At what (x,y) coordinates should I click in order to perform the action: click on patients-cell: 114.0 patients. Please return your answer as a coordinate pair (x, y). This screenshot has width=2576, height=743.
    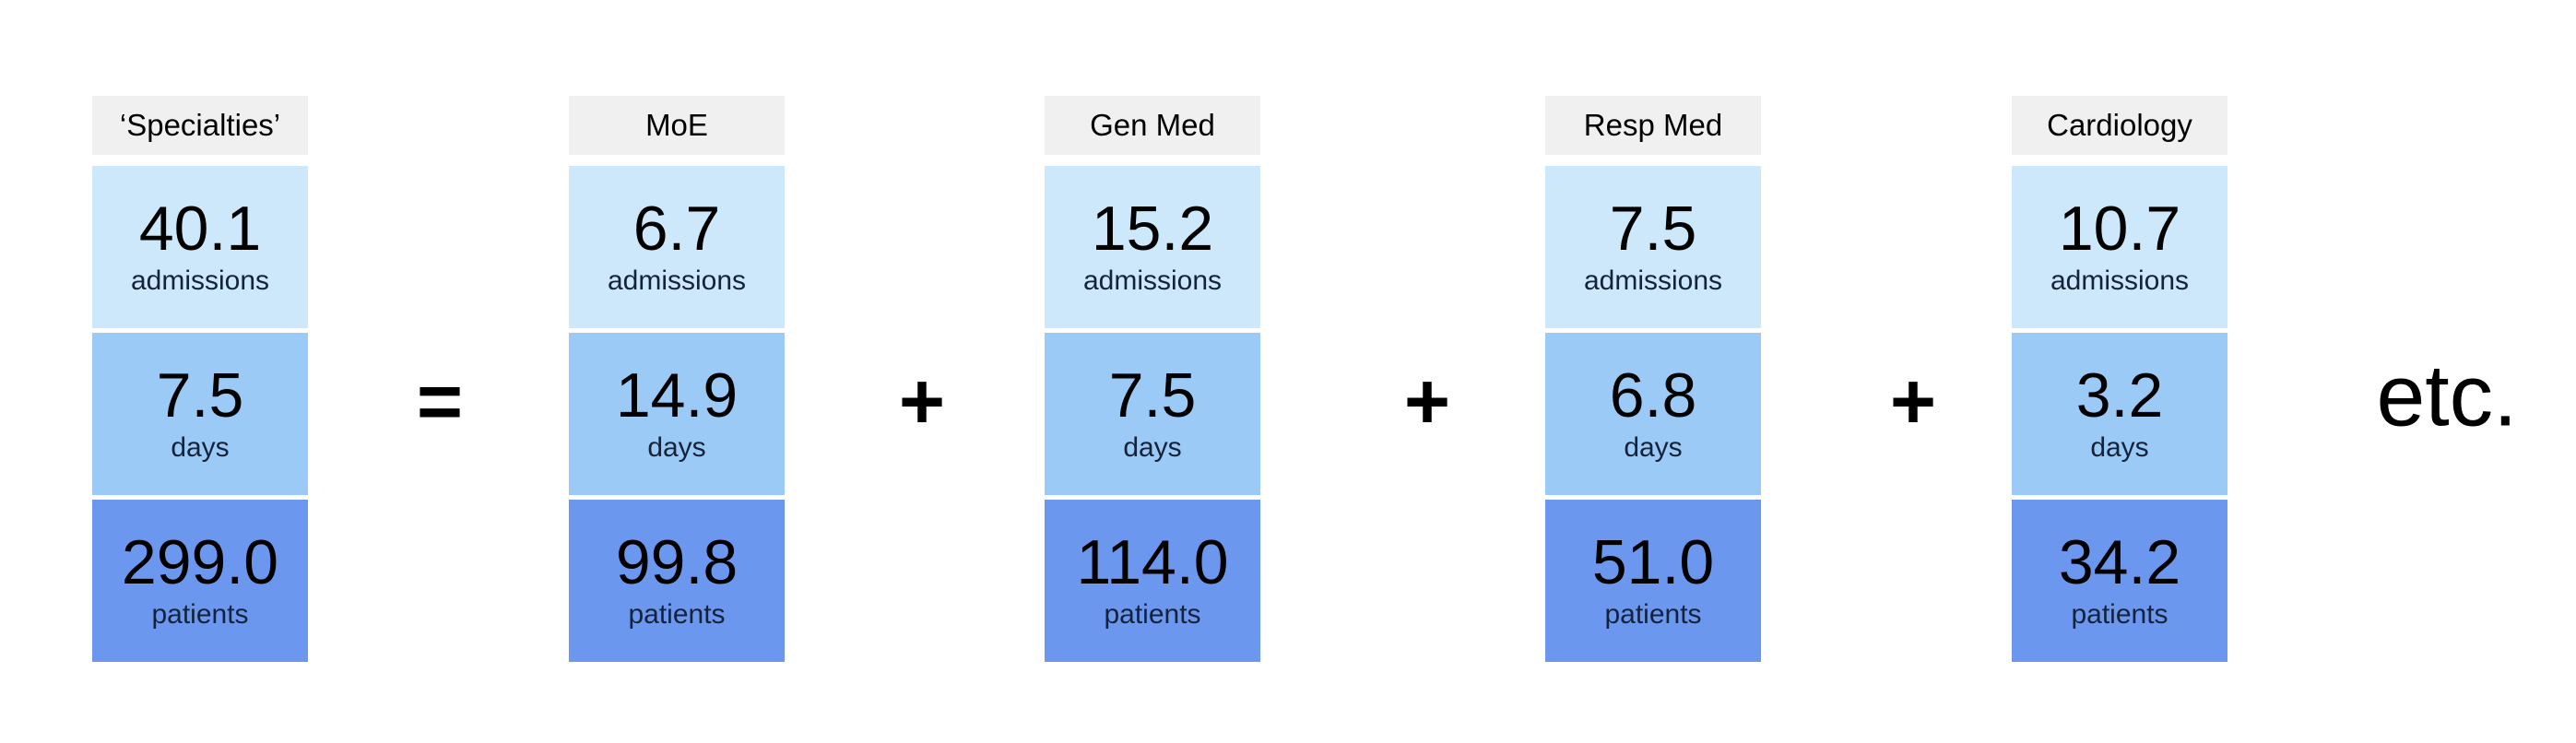
    Looking at the image, I should click on (1152, 581).